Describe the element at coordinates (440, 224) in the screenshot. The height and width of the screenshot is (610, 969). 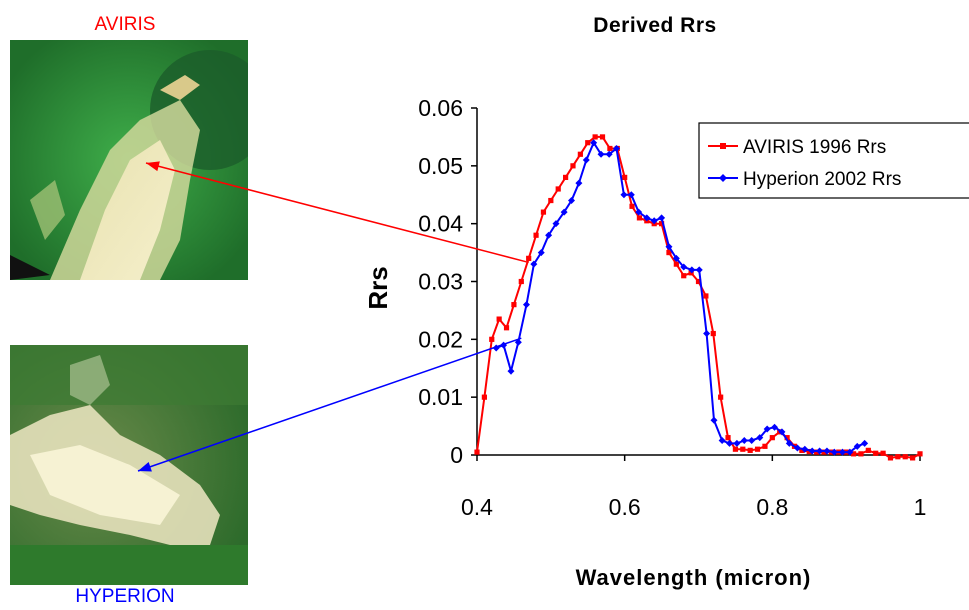
I see `y-tick-label: 0.04` at that location.